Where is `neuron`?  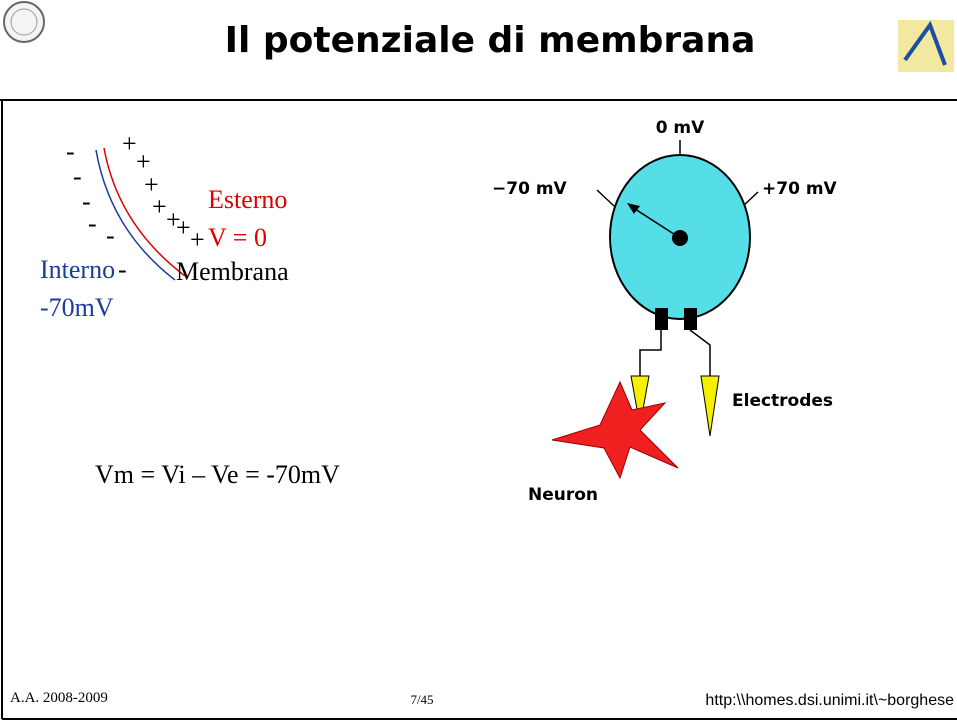 neuron is located at coordinates (615, 430).